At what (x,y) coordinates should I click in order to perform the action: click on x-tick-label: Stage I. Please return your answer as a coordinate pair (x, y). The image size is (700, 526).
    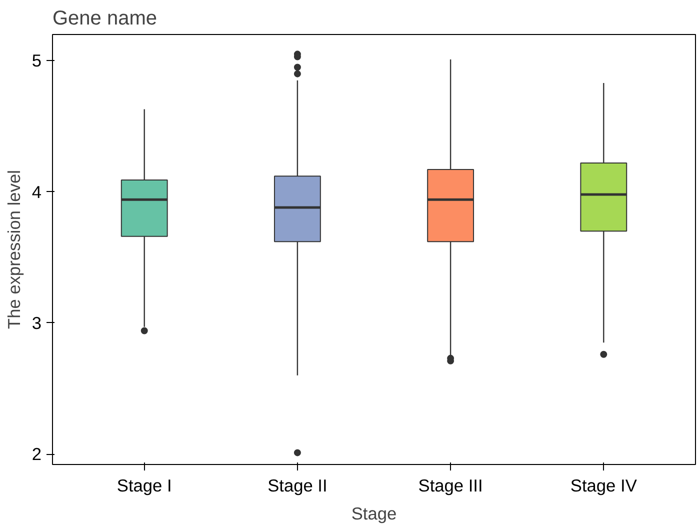
    Looking at the image, I should click on (144, 486).